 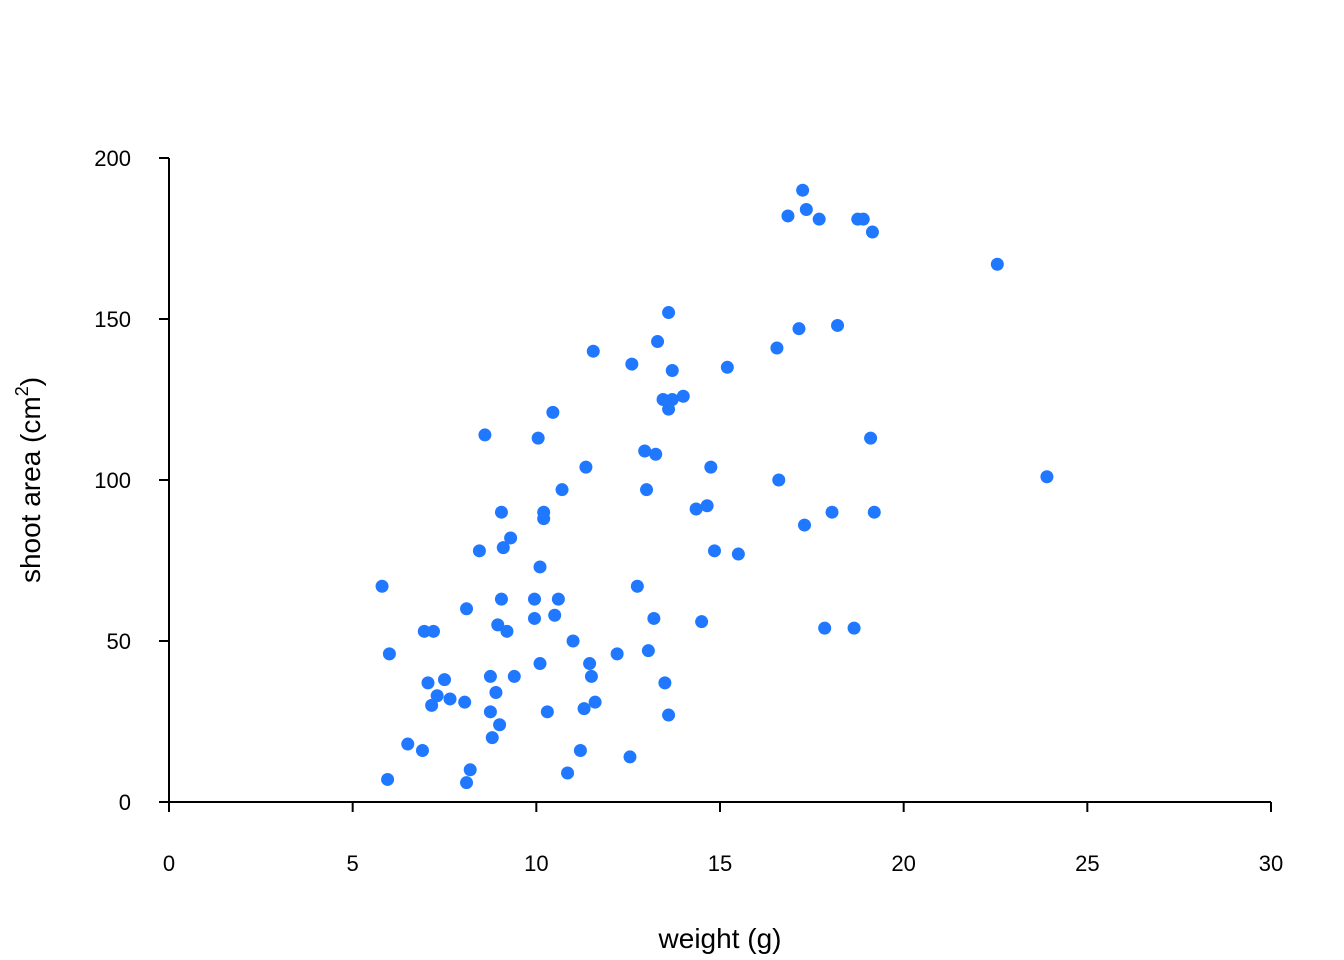 What do you see at coordinates (1271, 863) in the screenshot?
I see `x-tick-label: 30` at bounding box center [1271, 863].